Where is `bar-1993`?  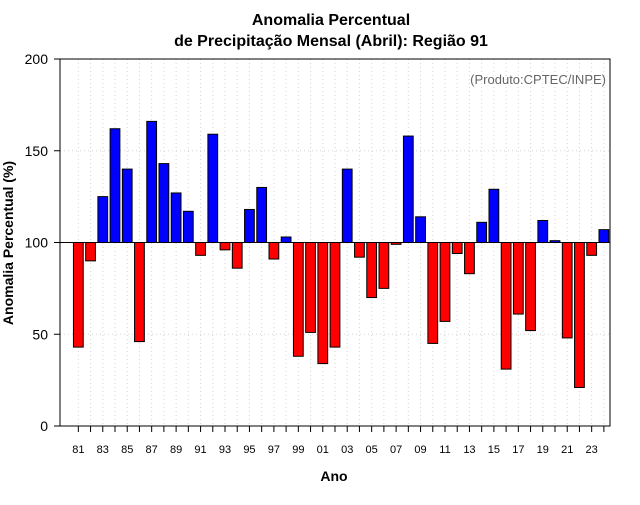 bar-1993 is located at coordinates (225, 246).